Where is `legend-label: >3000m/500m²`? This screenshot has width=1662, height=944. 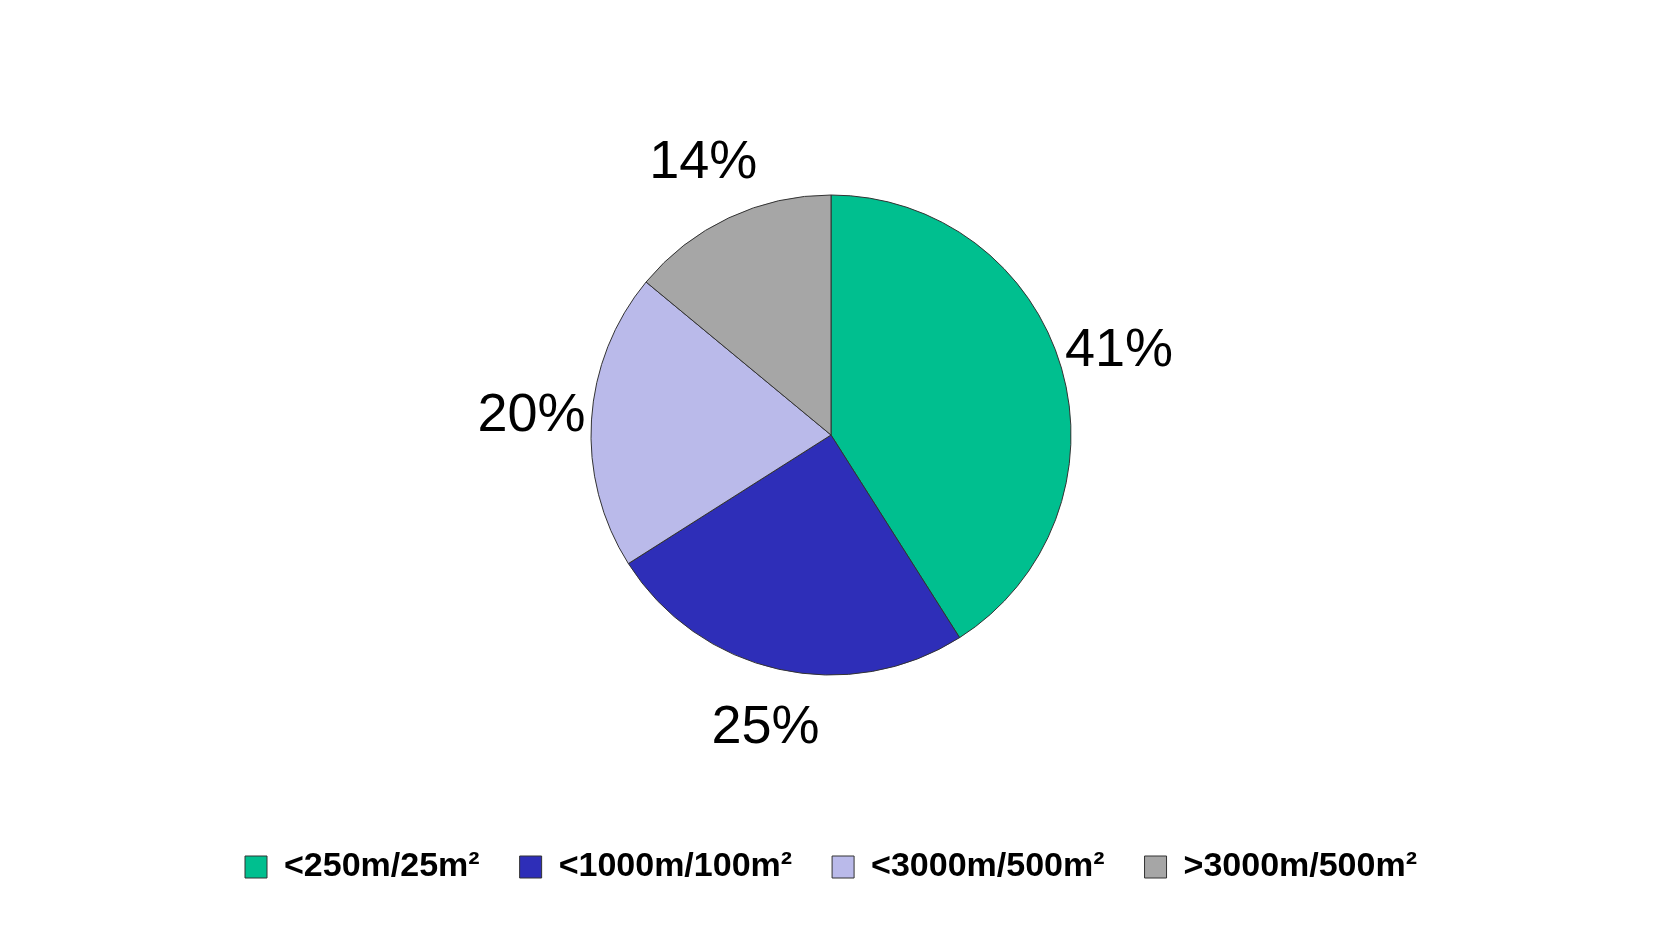
legend-label: >3000m/500m² is located at coordinates (1300, 864).